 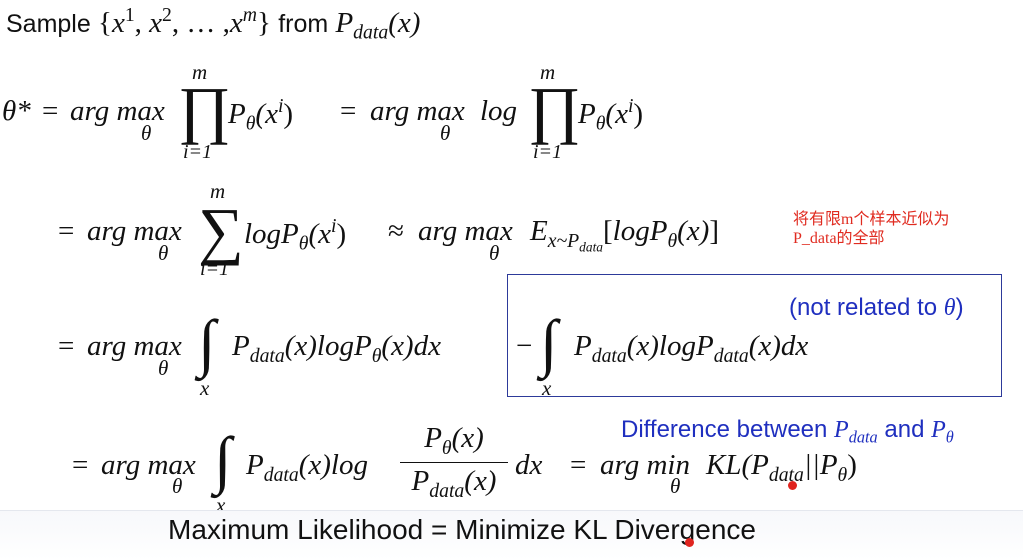 What do you see at coordinates (66, 231) in the screenshot?
I see `equals-3: =` at bounding box center [66, 231].